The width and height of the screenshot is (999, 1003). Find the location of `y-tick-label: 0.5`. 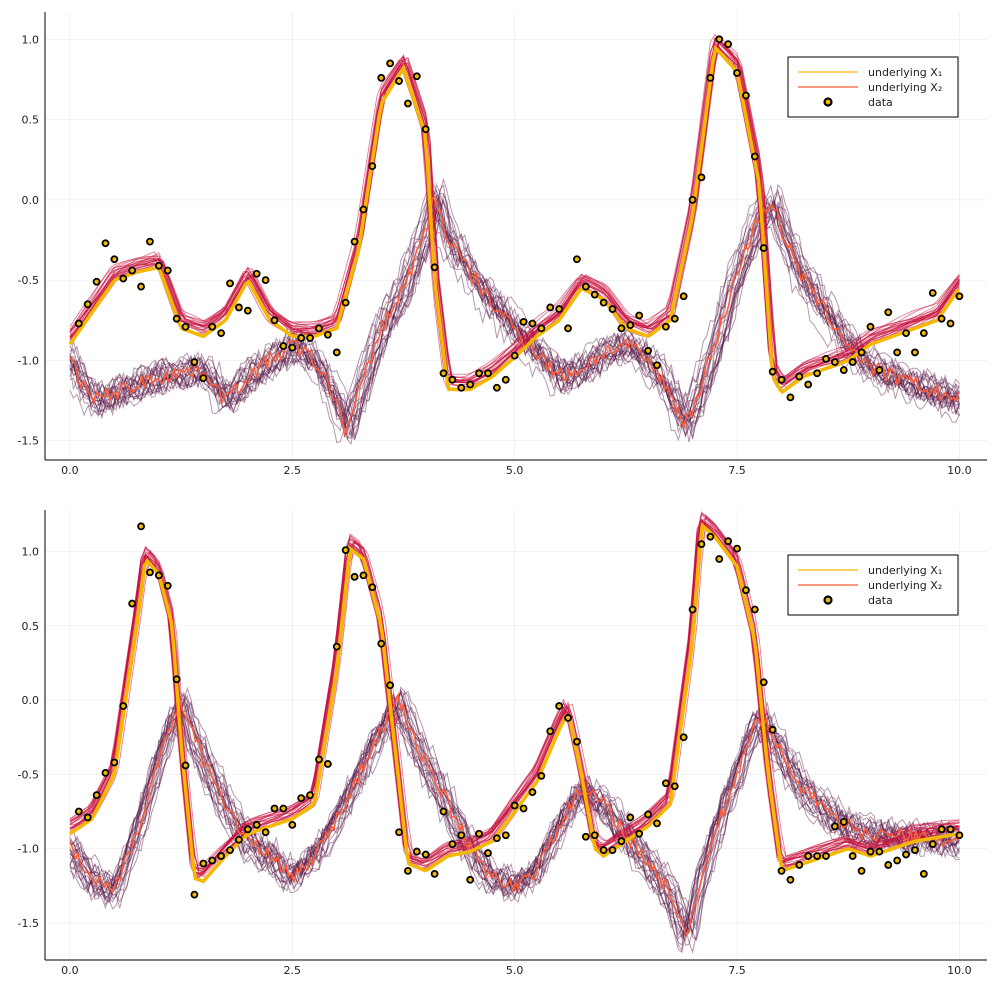

y-tick-label: 0.5 is located at coordinates (31, 120).